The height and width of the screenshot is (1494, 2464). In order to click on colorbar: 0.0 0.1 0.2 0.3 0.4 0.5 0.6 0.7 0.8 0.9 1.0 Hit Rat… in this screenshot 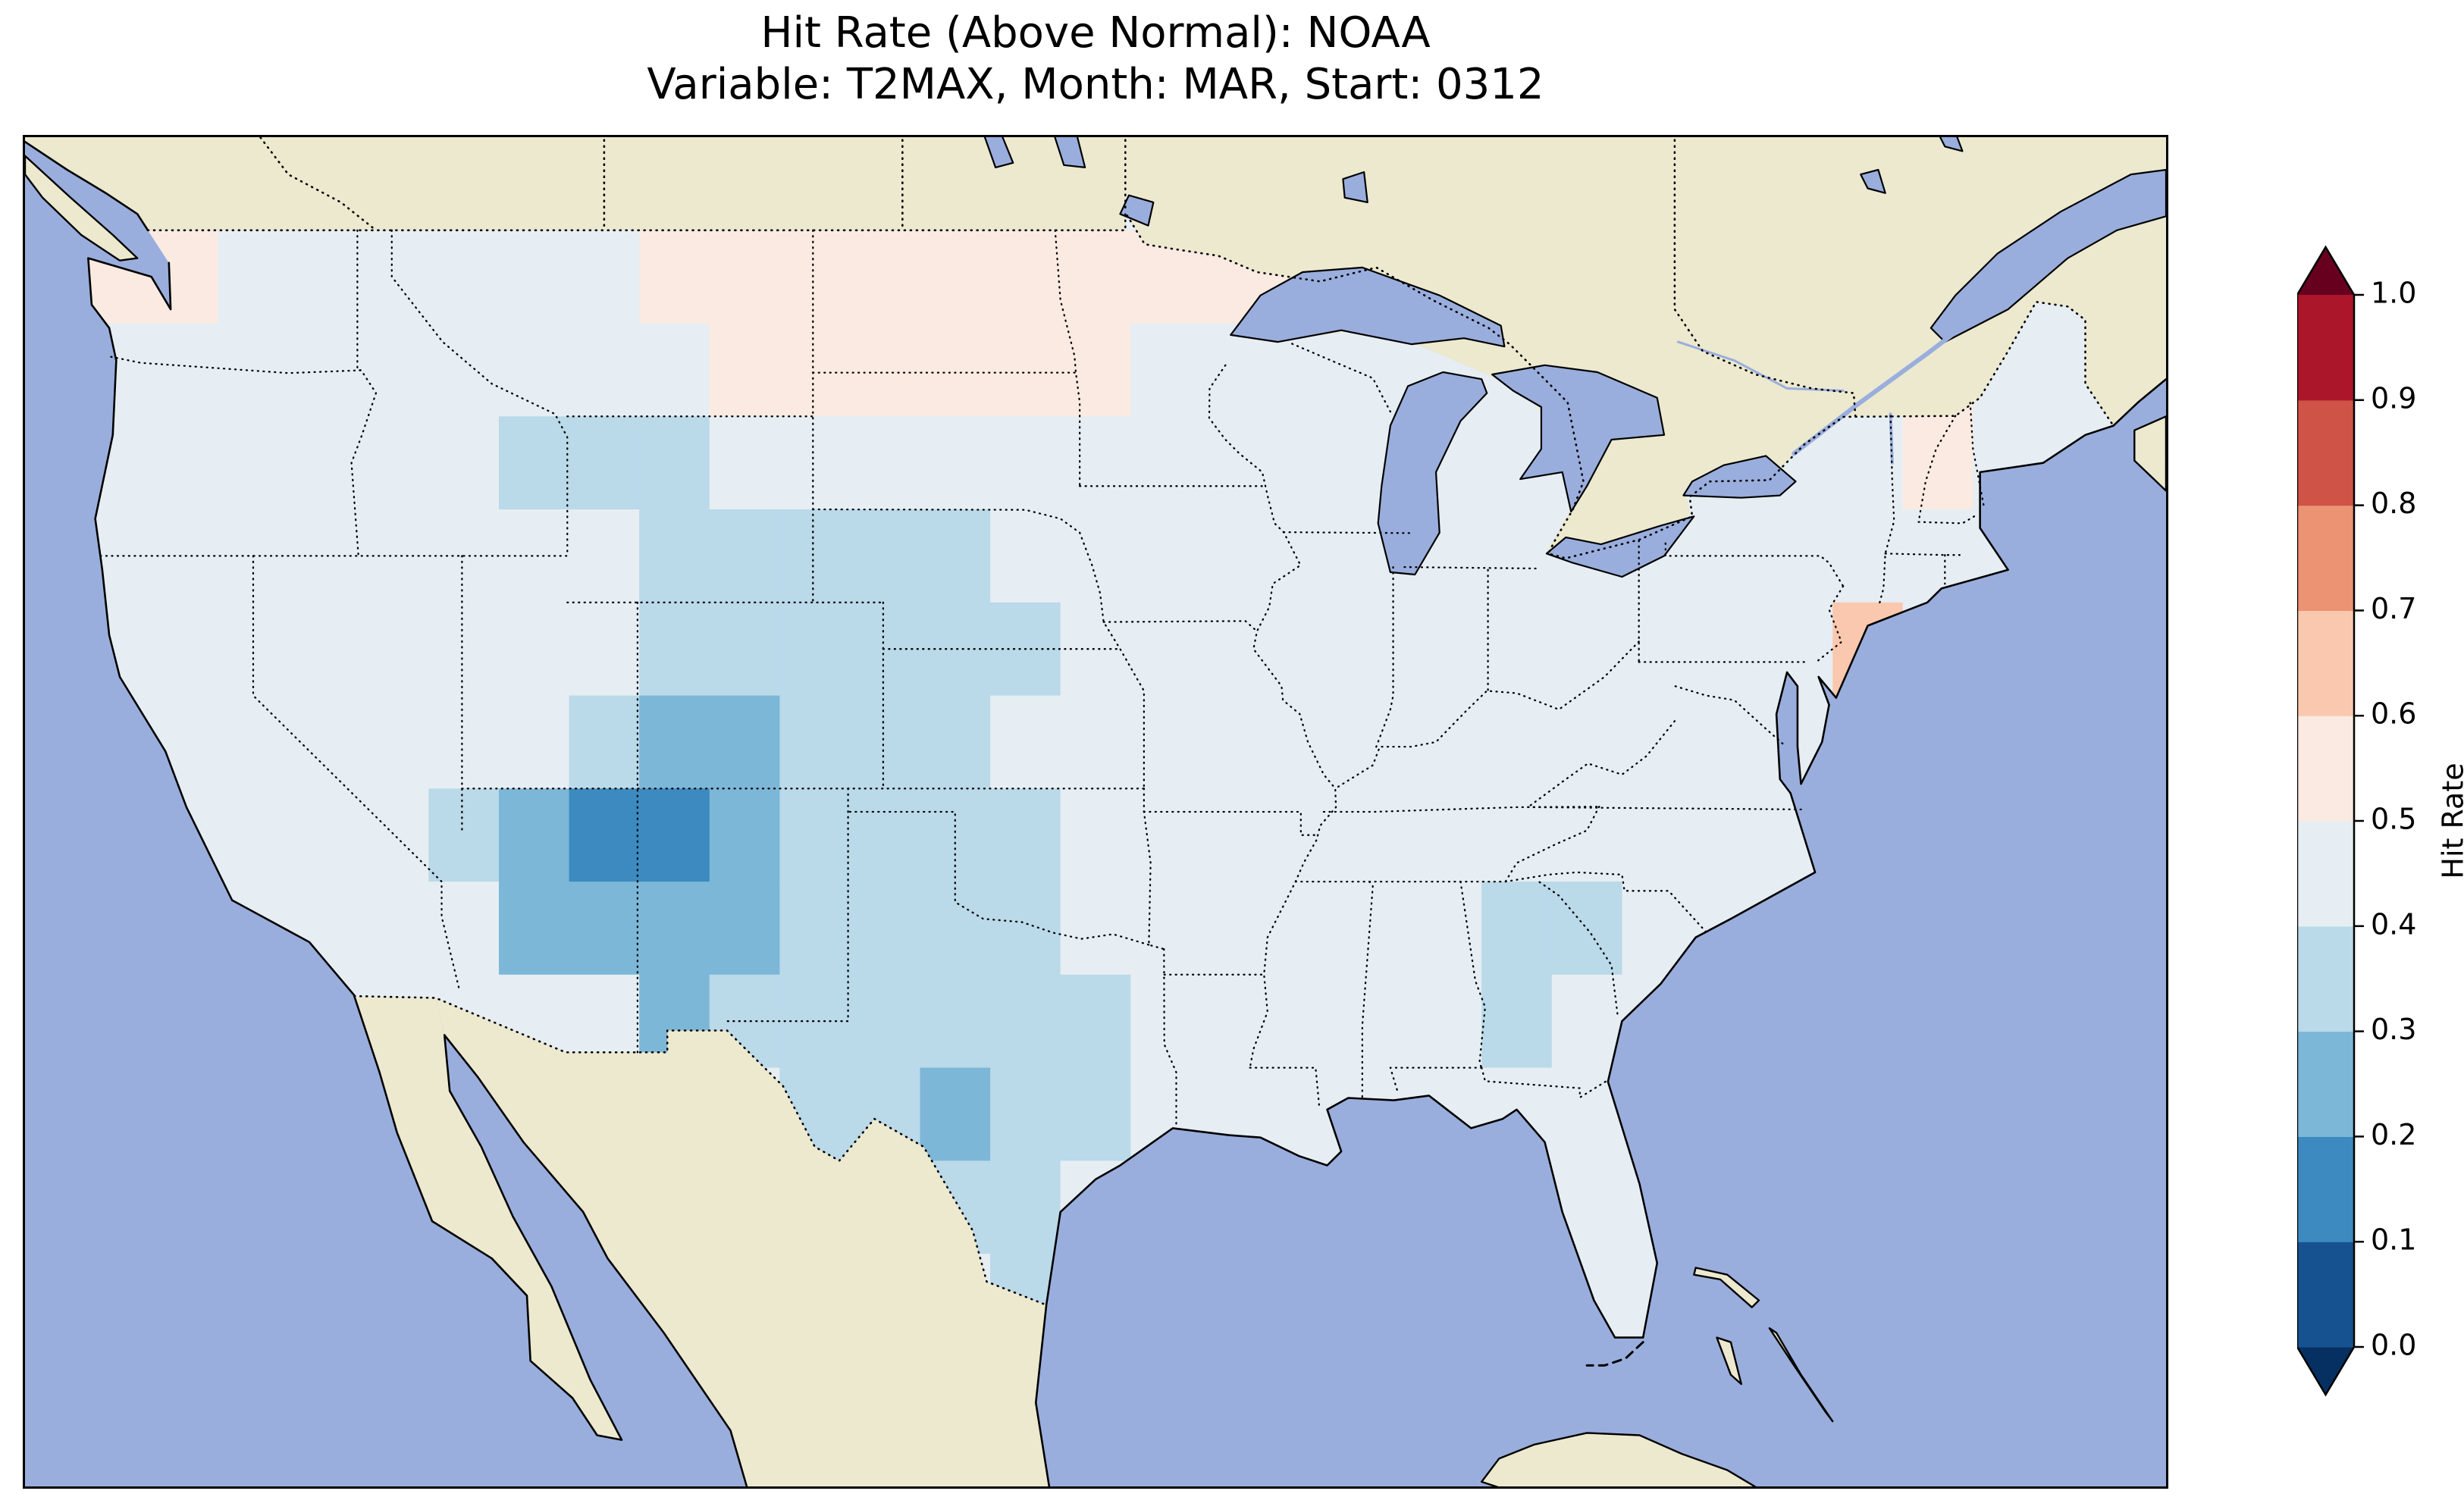, I will do `click(2381, 822)`.